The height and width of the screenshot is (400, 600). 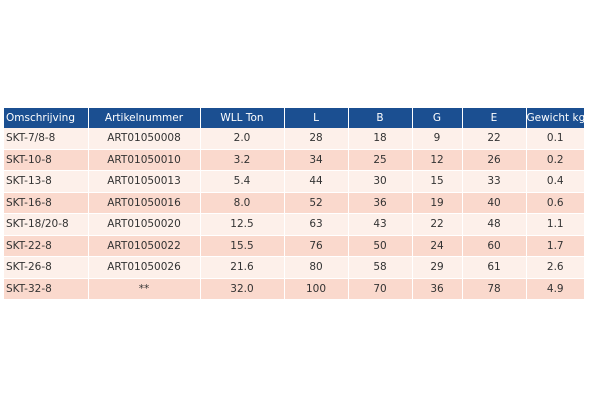 What do you see at coordinates (143, 118) in the screenshot?
I see `header-artikelnummer: Artikelnummer` at bounding box center [143, 118].